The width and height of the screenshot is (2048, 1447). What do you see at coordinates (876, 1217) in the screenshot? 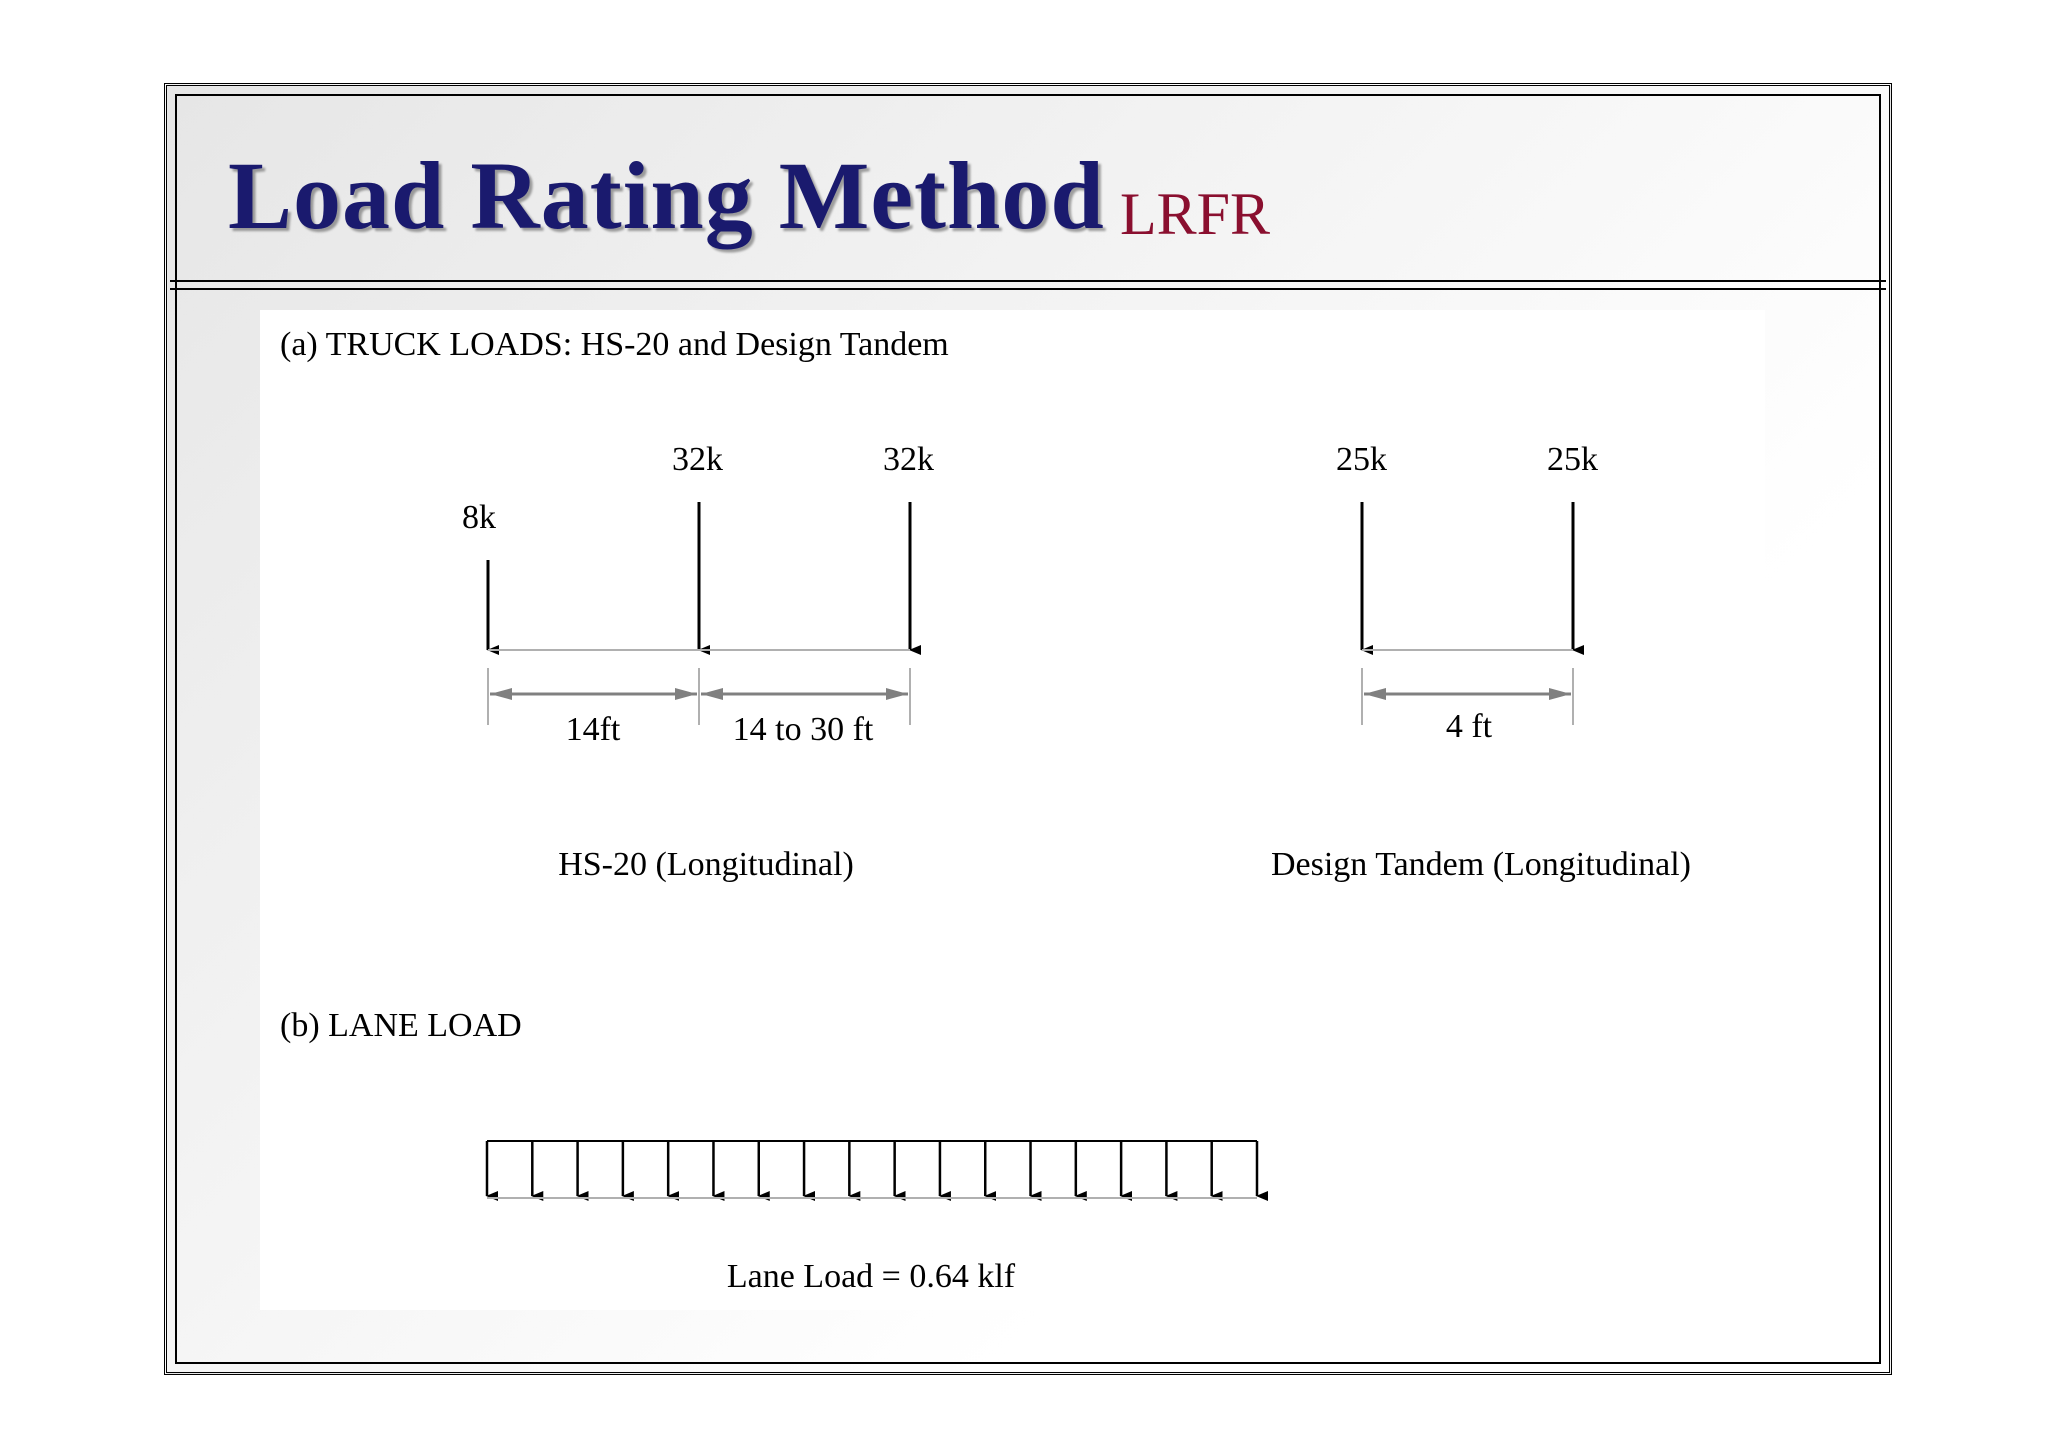
I see `lane-load-diagram: Lane Load = 0.64 klf` at bounding box center [876, 1217].